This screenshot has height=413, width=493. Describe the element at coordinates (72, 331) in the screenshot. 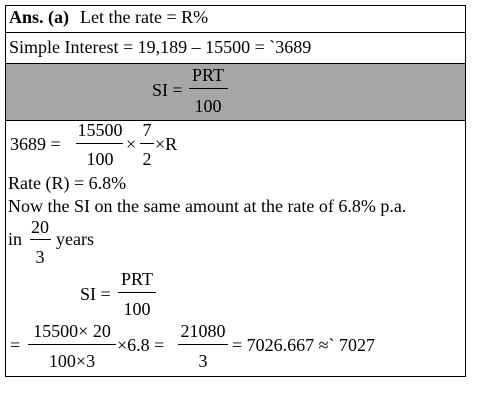

I see `fraction-numerator: 15500× 20` at that location.